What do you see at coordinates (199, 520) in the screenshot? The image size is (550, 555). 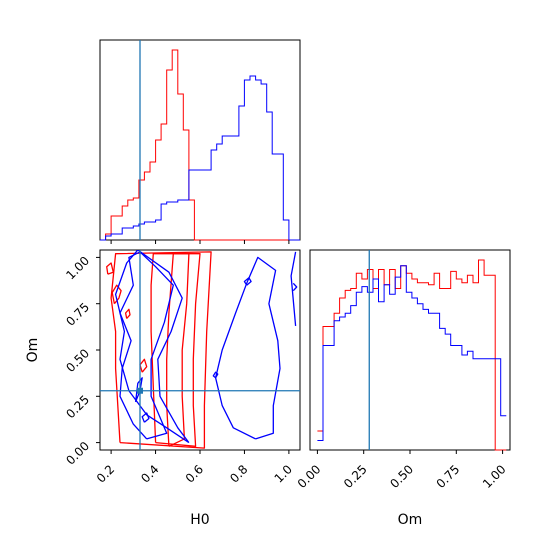 I see `x-axis-label-h0: H0` at bounding box center [199, 520].